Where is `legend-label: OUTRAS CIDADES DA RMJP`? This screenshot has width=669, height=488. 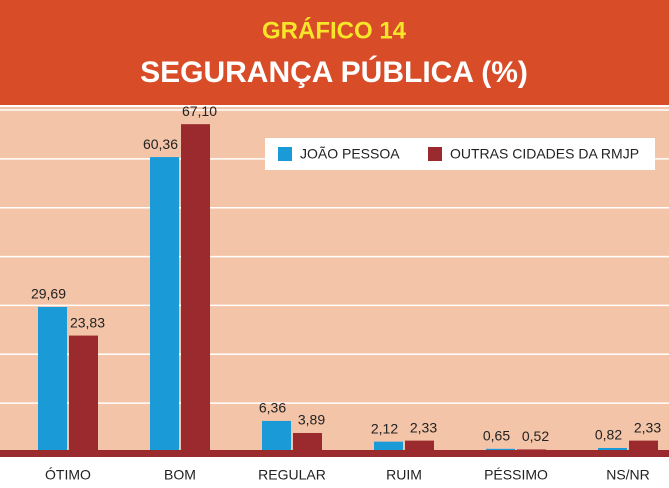
legend-label: OUTRAS CIDADES DA RMJP is located at coordinates (544, 154).